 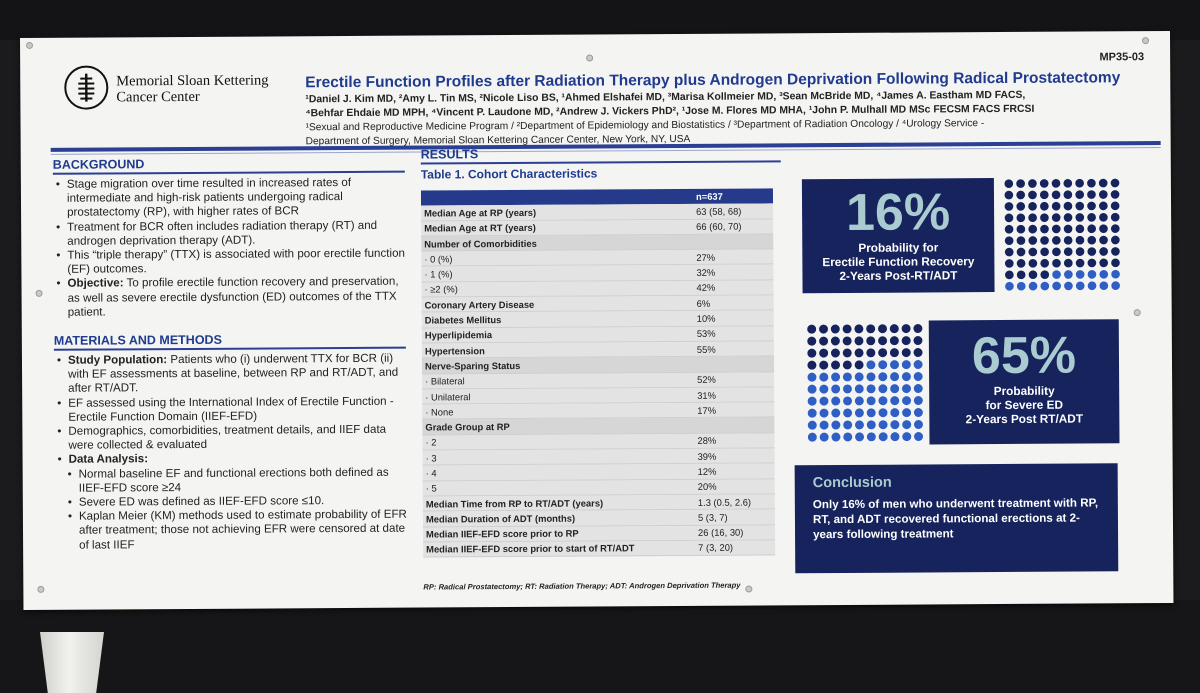 What do you see at coordinates (719, 211) in the screenshot?
I see `table-cell-value: 63 (58, 68)` at bounding box center [719, 211].